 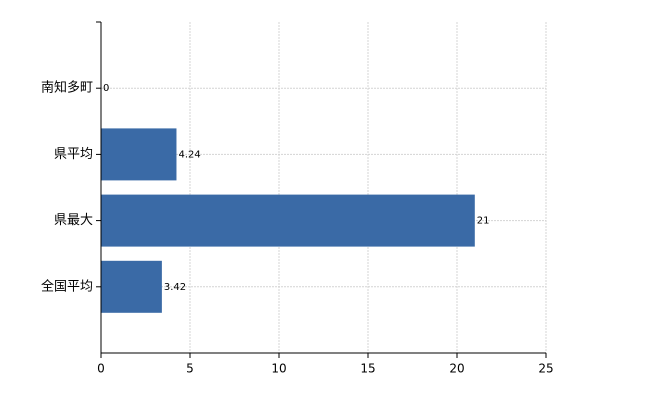 I want to click on x-tick-label: 10, so click(x=278, y=369).